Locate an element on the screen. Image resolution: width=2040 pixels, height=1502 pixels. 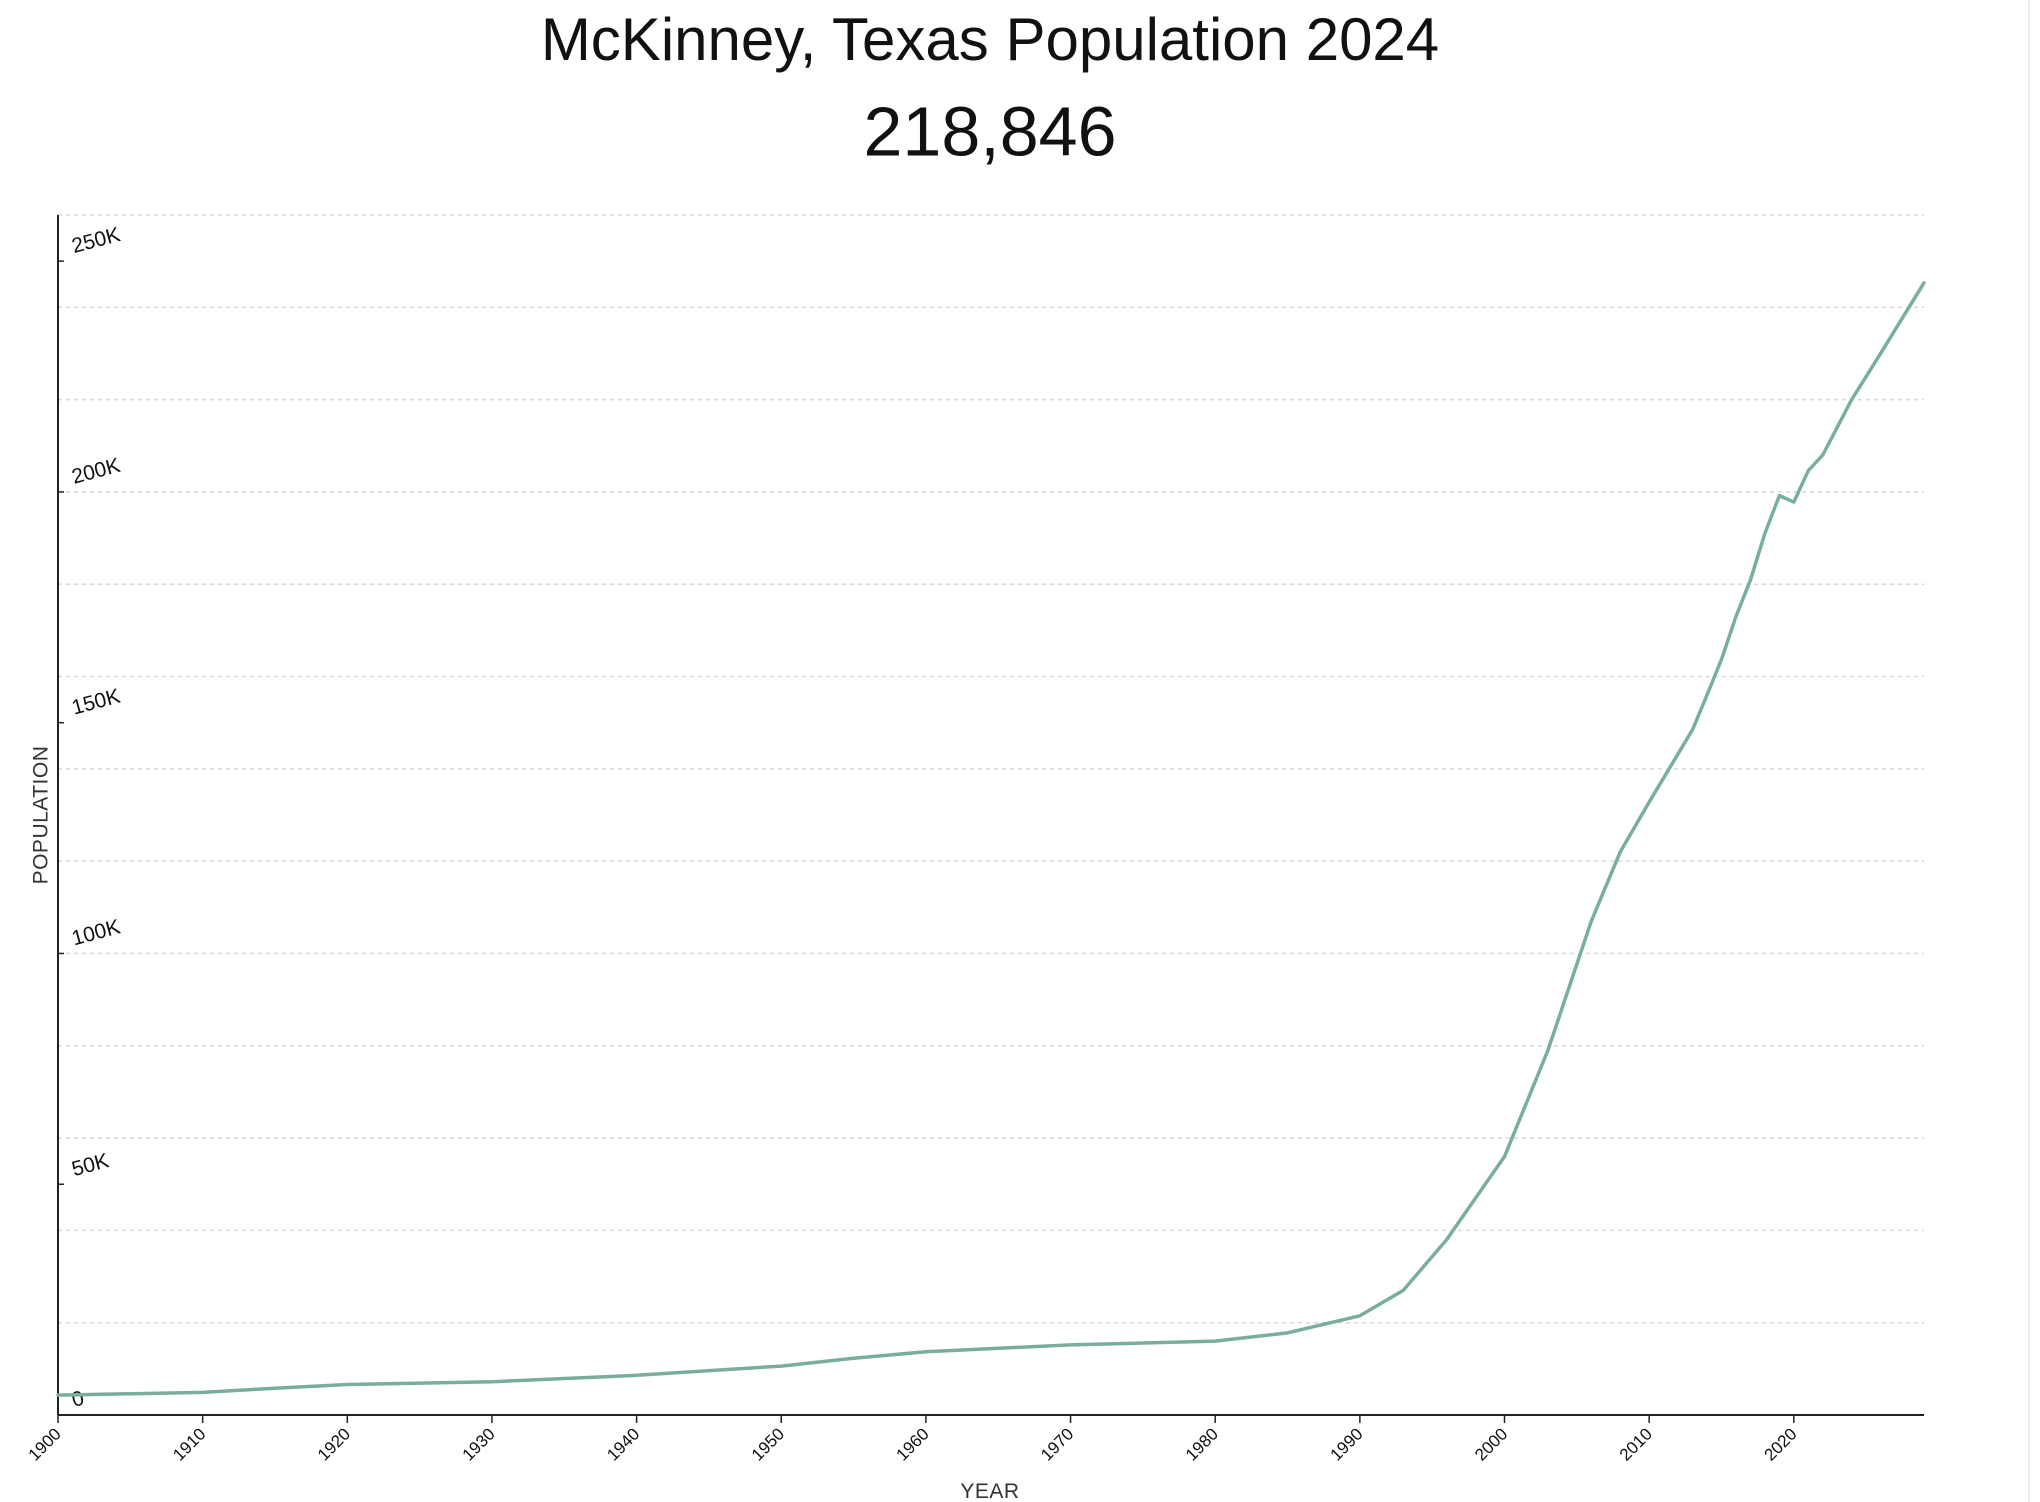
y-tick-label: 150K is located at coordinates (95, 702).